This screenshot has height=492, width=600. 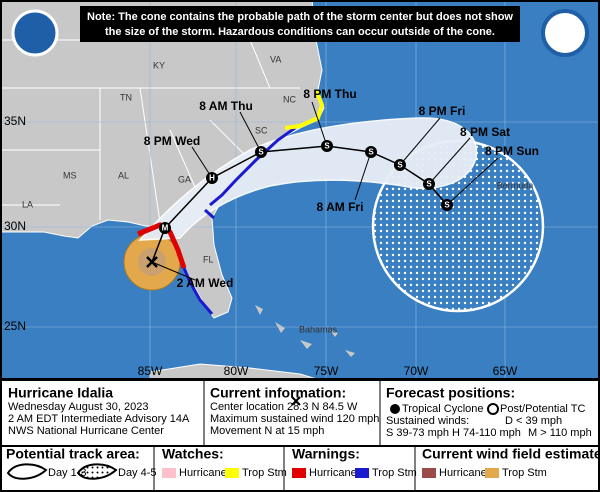 What do you see at coordinates (294, 419) in the screenshot?
I see `current-line: Maximum sustained wind 120 mph` at bounding box center [294, 419].